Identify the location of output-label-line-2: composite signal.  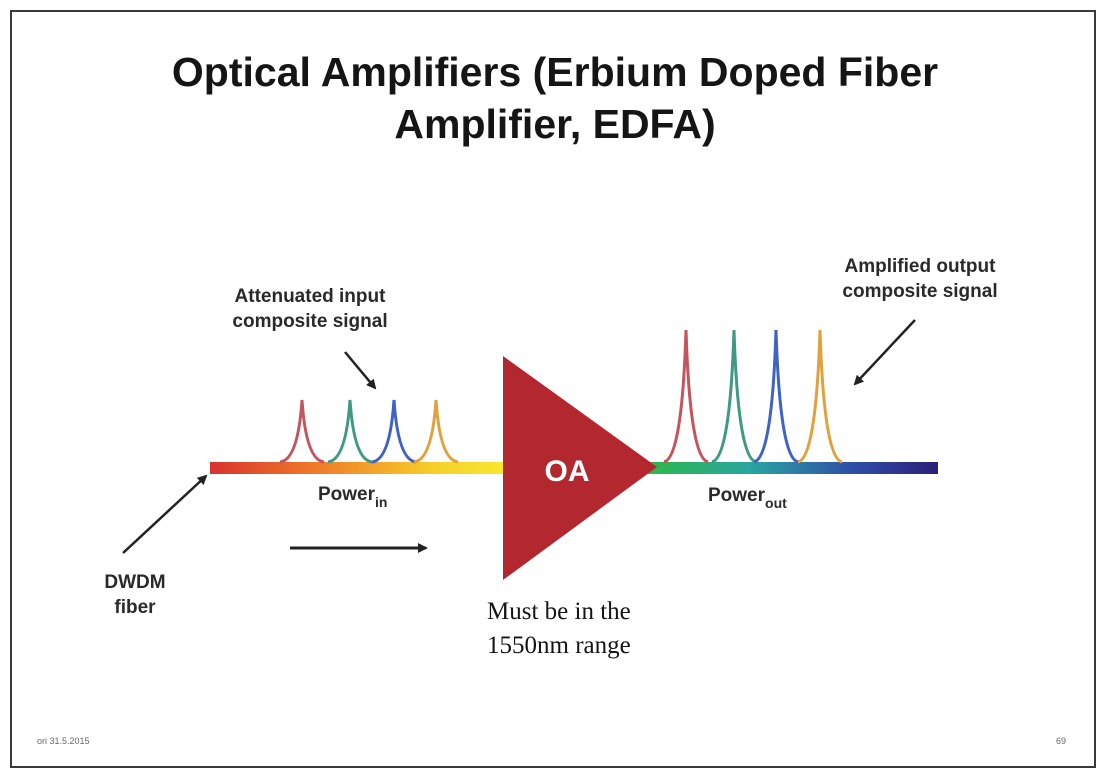
(920, 291).